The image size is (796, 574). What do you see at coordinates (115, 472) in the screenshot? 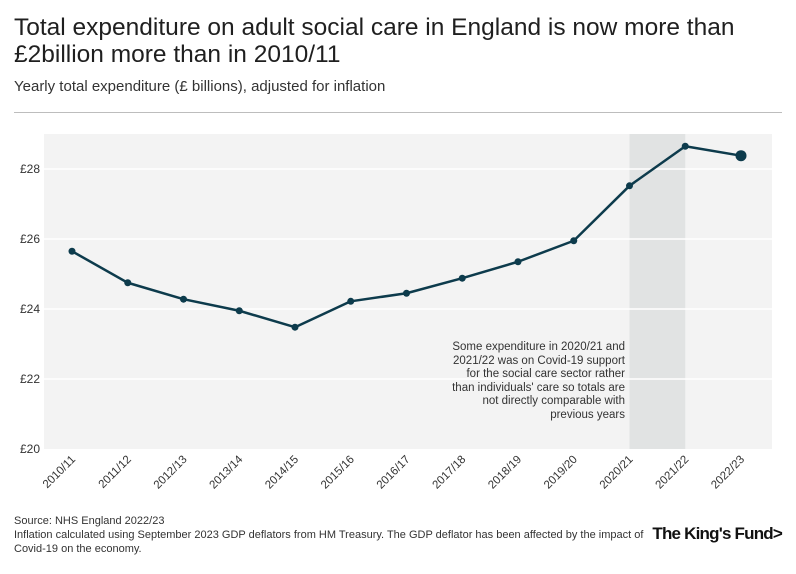
I see `x-tick-label: 2011/12` at bounding box center [115, 472].